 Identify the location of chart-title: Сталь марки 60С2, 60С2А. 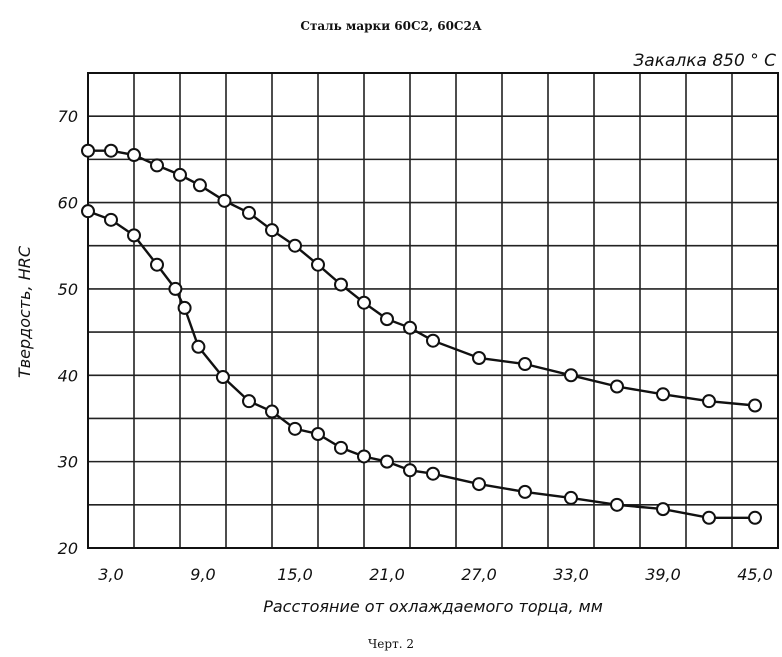
(390, 26).